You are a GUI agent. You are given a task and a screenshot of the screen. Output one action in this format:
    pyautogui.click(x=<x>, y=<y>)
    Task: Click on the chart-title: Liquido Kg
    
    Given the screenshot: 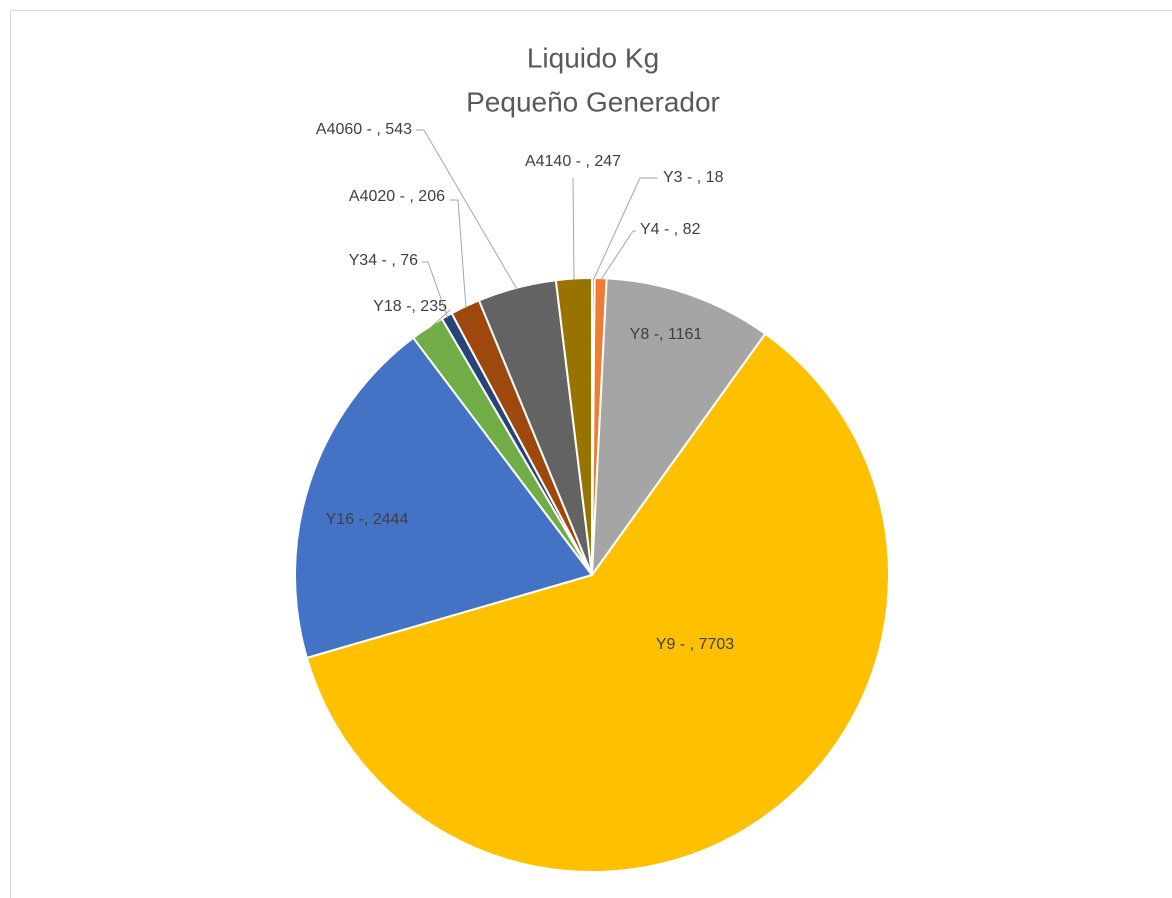 What is the action you would take?
    pyautogui.click(x=593, y=57)
    